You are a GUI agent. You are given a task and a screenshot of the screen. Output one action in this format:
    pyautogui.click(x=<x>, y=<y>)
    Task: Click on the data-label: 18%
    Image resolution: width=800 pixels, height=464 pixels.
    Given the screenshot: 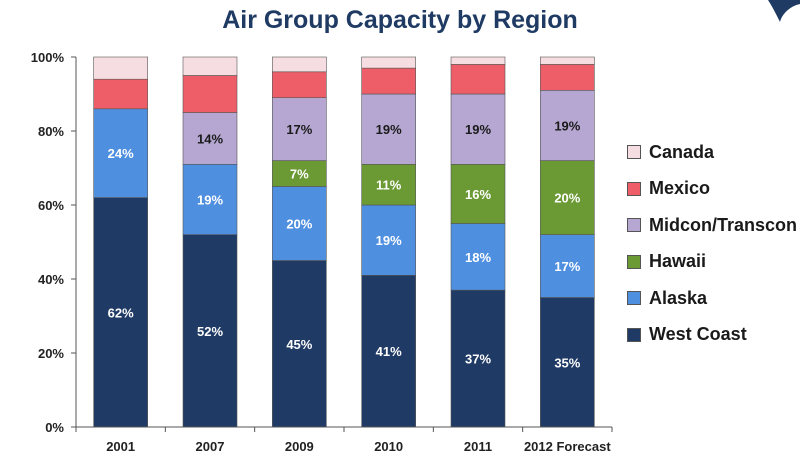 What is the action you would take?
    pyautogui.click(x=478, y=257)
    